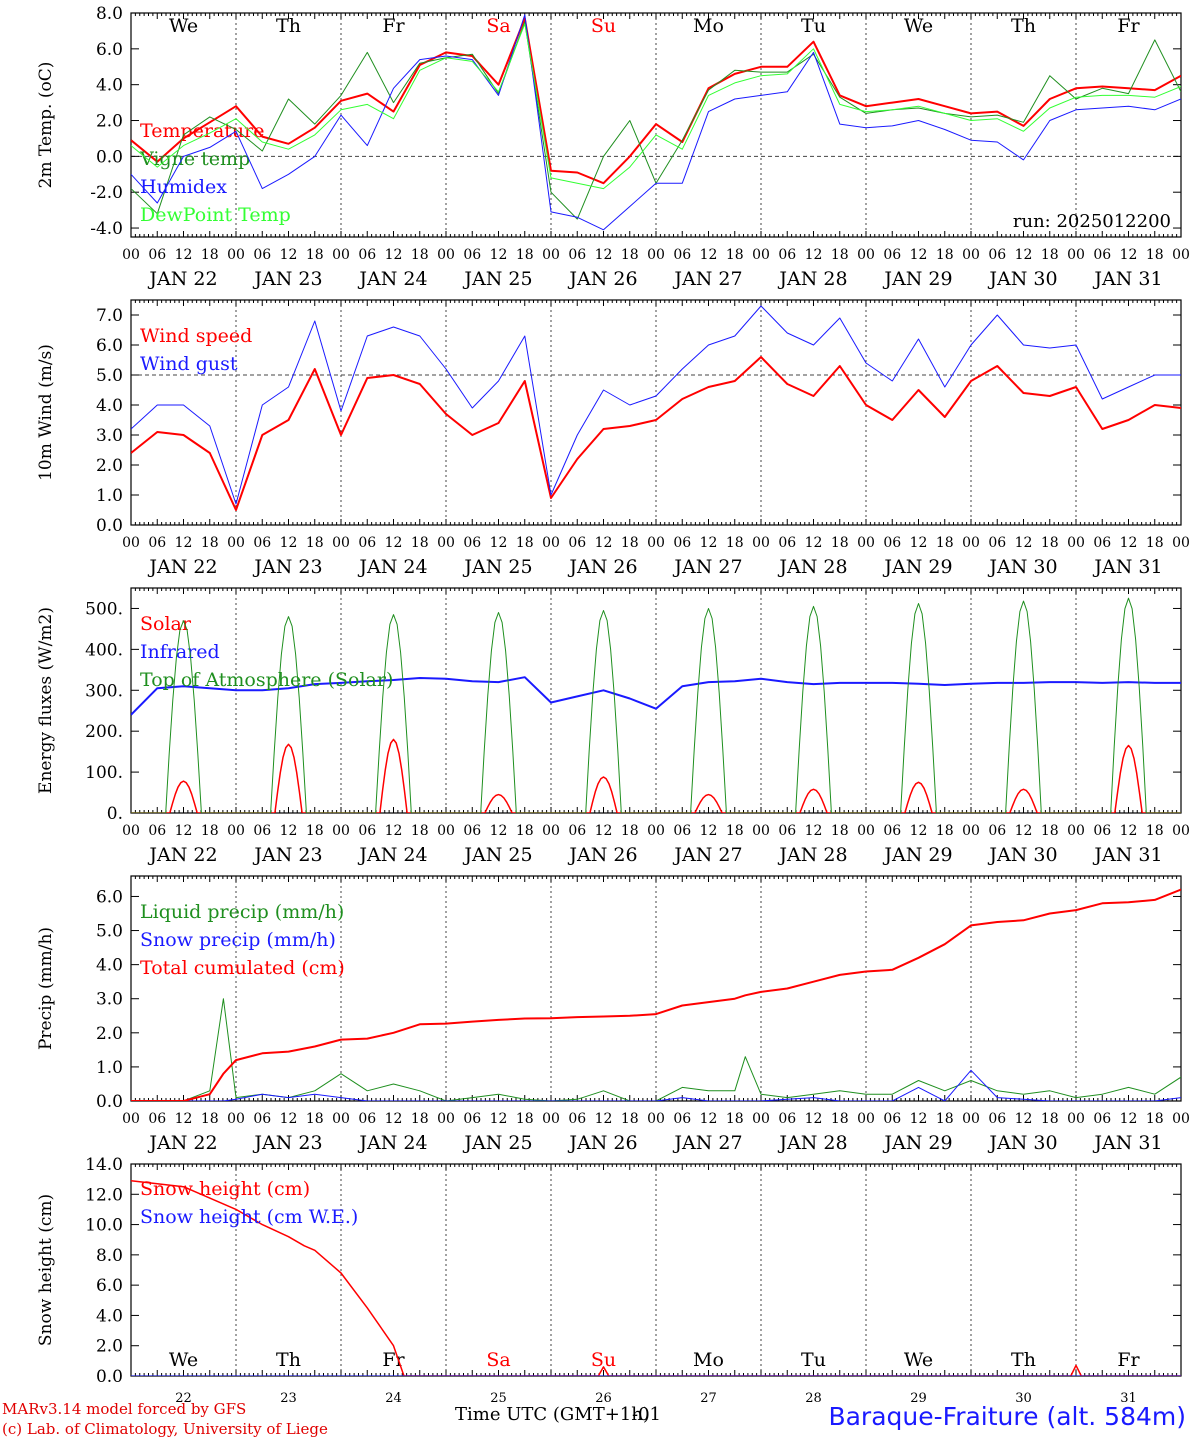 The image size is (1194, 1440). What do you see at coordinates (189, 364) in the screenshot?
I see `legend-entry: Wind gust` at bounding box center [189, 364].